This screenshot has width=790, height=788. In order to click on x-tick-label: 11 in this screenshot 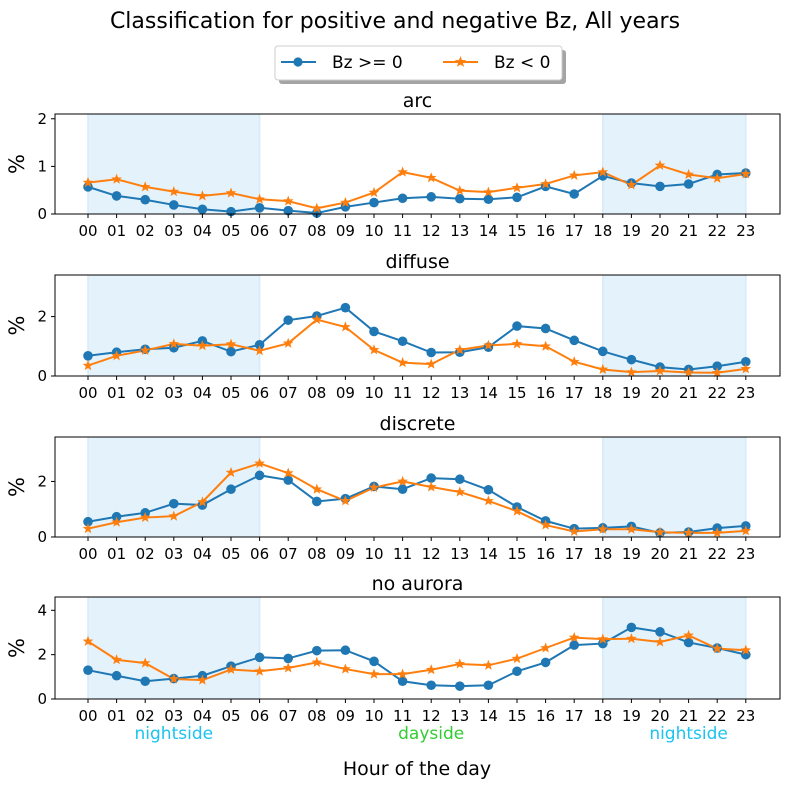, I will do `click(402, 716)`.